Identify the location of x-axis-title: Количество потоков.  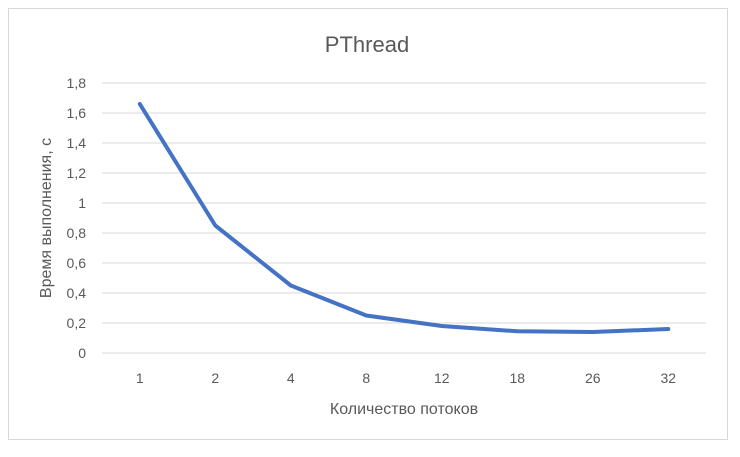
(404, 409).